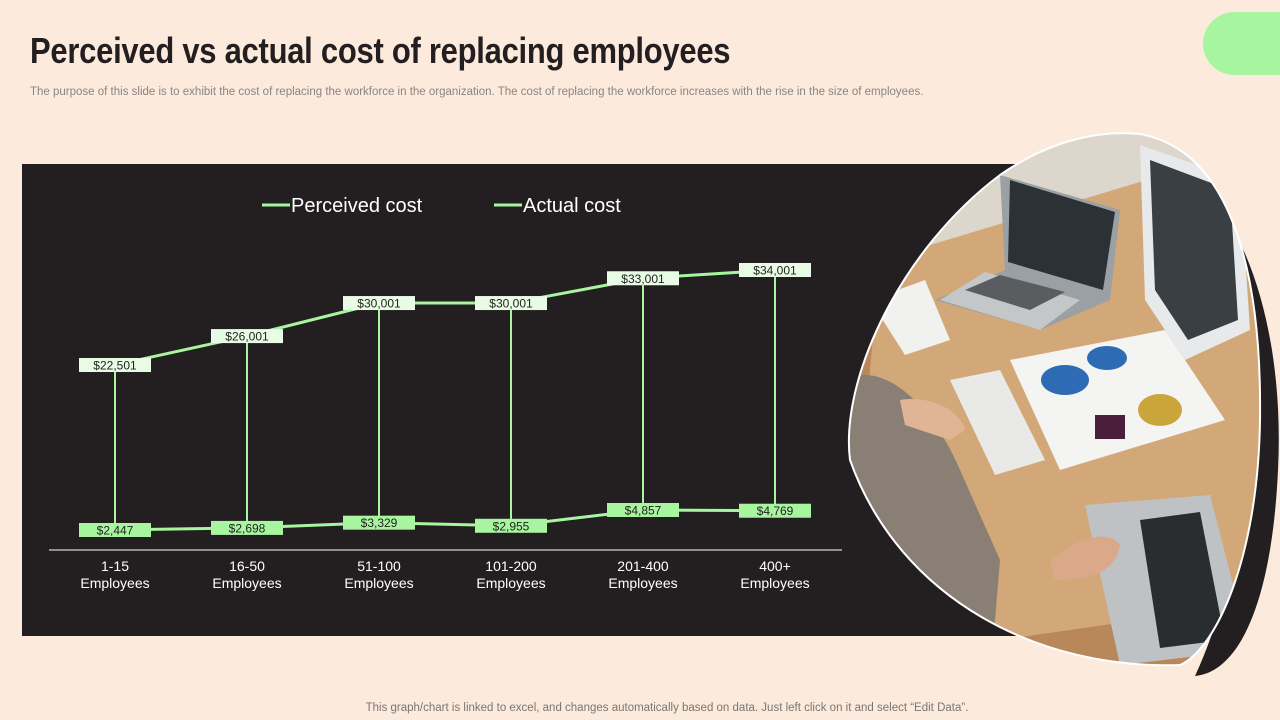 The height and width of the screenshot is (720, 1280). Describe the element at coordinates (774, 574) in the screenshot. I see `x-tick-label: 400+ Employees` at that location.